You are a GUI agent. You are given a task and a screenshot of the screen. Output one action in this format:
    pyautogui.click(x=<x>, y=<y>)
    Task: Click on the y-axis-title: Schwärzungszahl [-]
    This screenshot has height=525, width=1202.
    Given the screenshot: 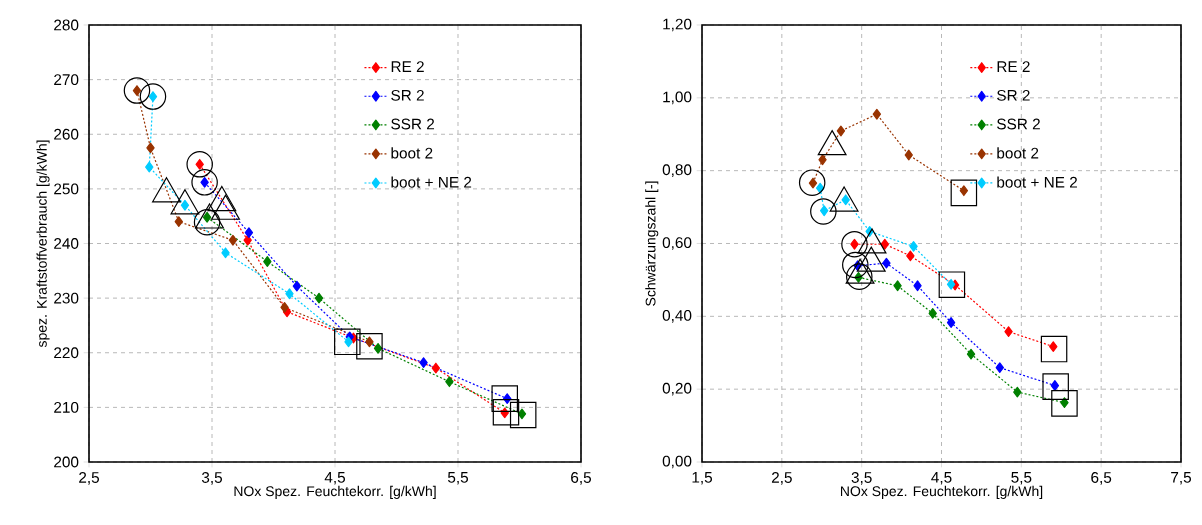 What is the action you would take?
    pyautogui.click(x=652, y=243)
    